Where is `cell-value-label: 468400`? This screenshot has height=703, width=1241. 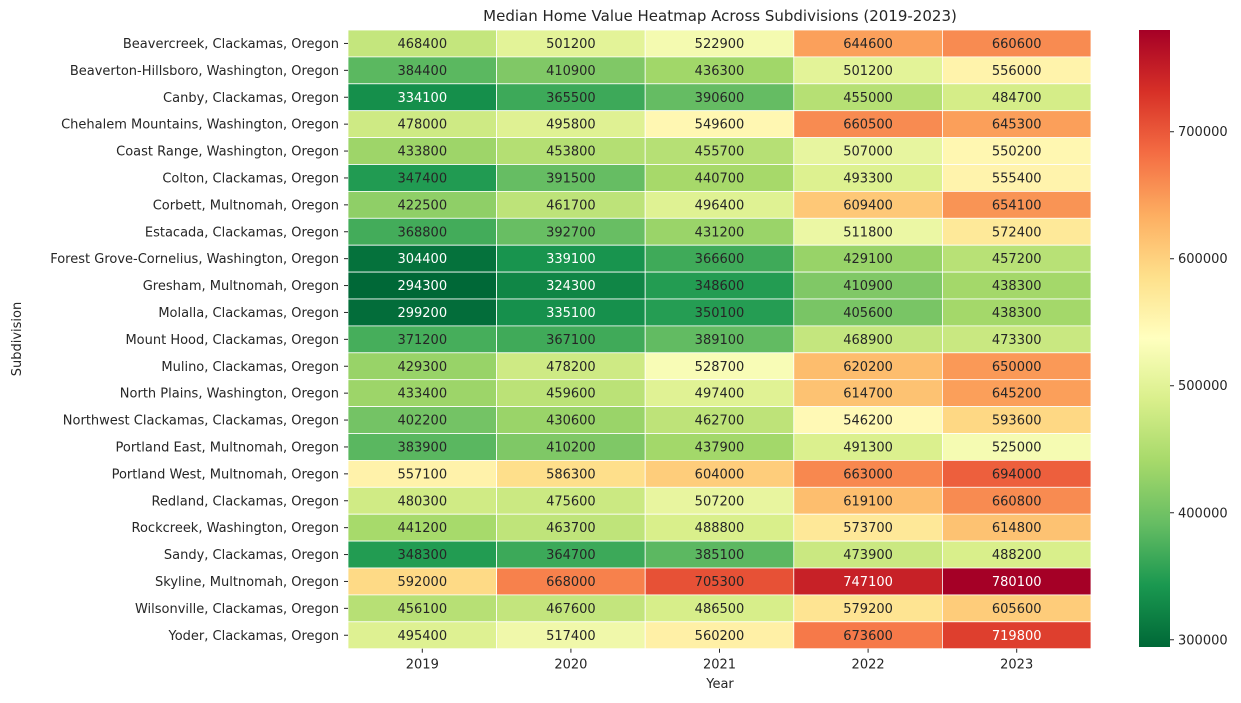
cell-value-label: 468400 is located at coordinates (422, 44).